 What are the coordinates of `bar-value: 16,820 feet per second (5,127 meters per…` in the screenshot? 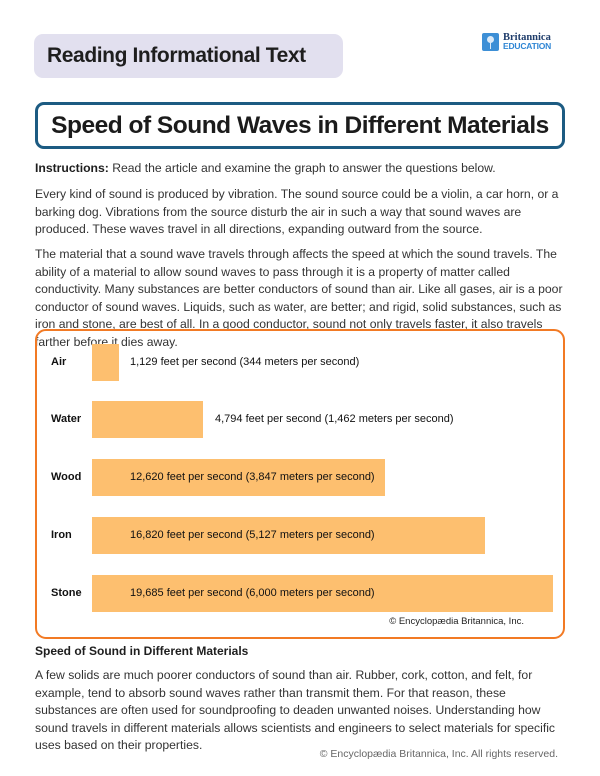 It's located at (252, 535).